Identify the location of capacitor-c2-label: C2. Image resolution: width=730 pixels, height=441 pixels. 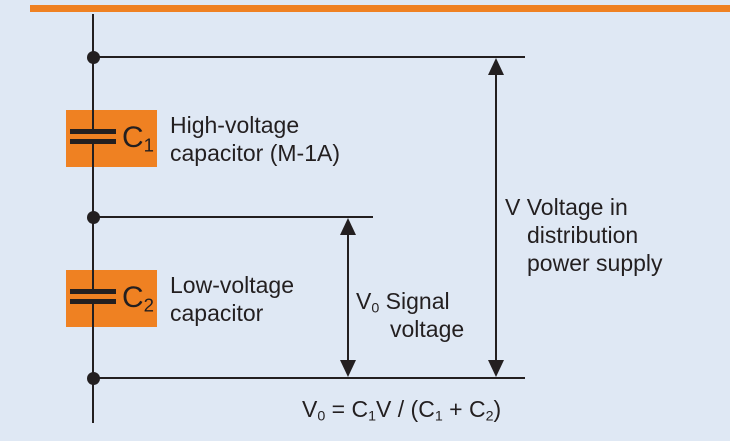
(138, 298).